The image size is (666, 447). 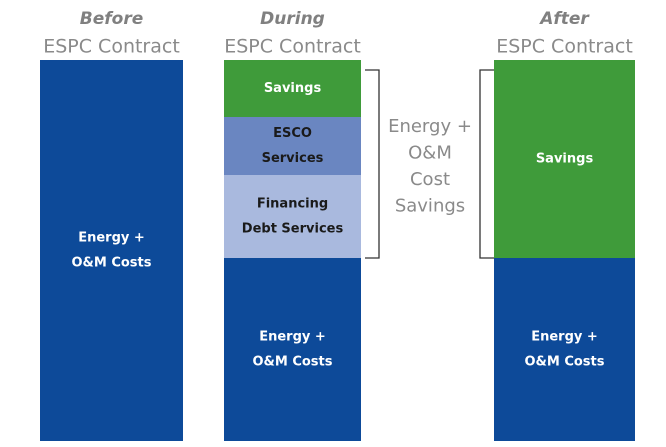 I want to click on block-label: Financing, so click(x=292, y=204).